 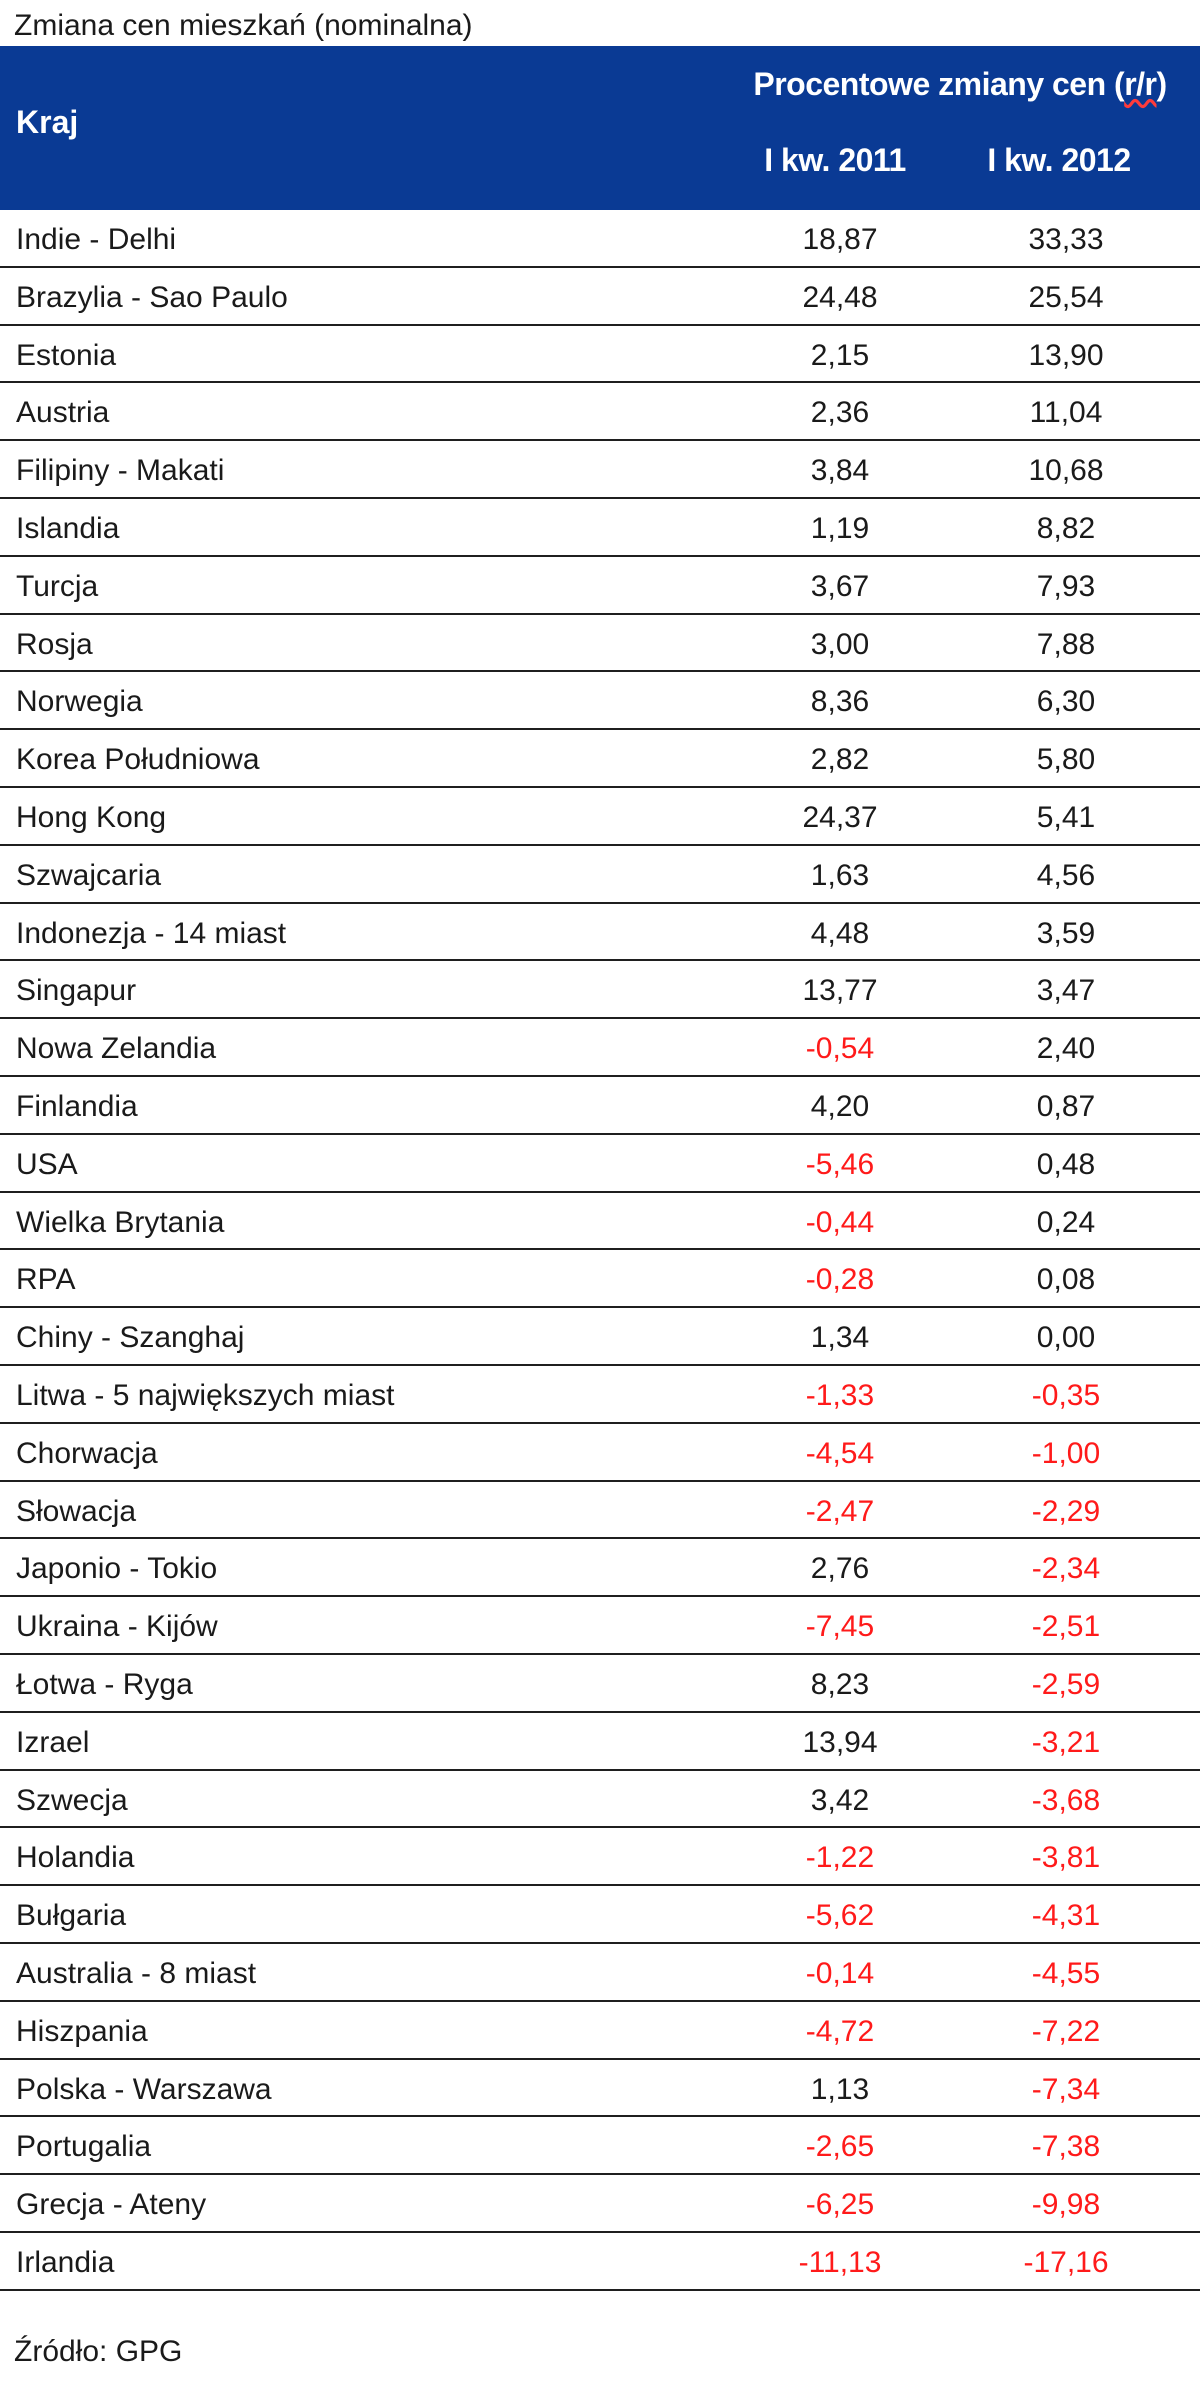 What do you see at coordinates (600, 1568) in the screenshot?
I see `table-row: Japonio - Tokio 2,76 -2,34` at bounding box center [600, 1568].